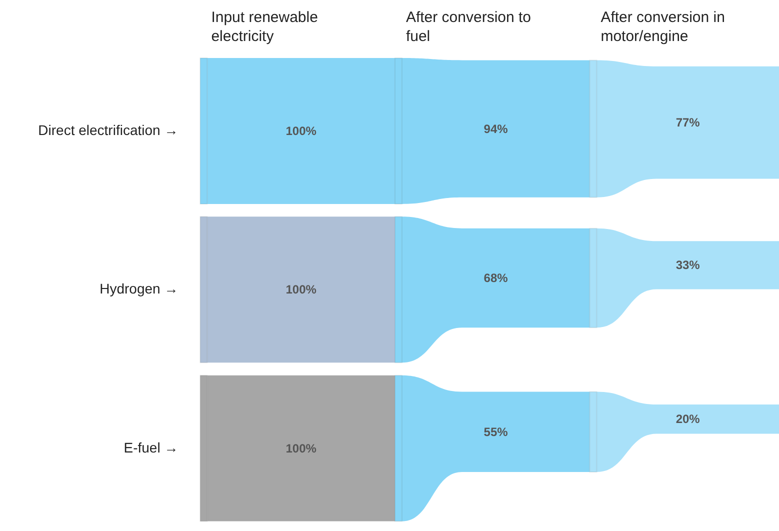  I want to click on data-label: 20%, so click(688, 419).